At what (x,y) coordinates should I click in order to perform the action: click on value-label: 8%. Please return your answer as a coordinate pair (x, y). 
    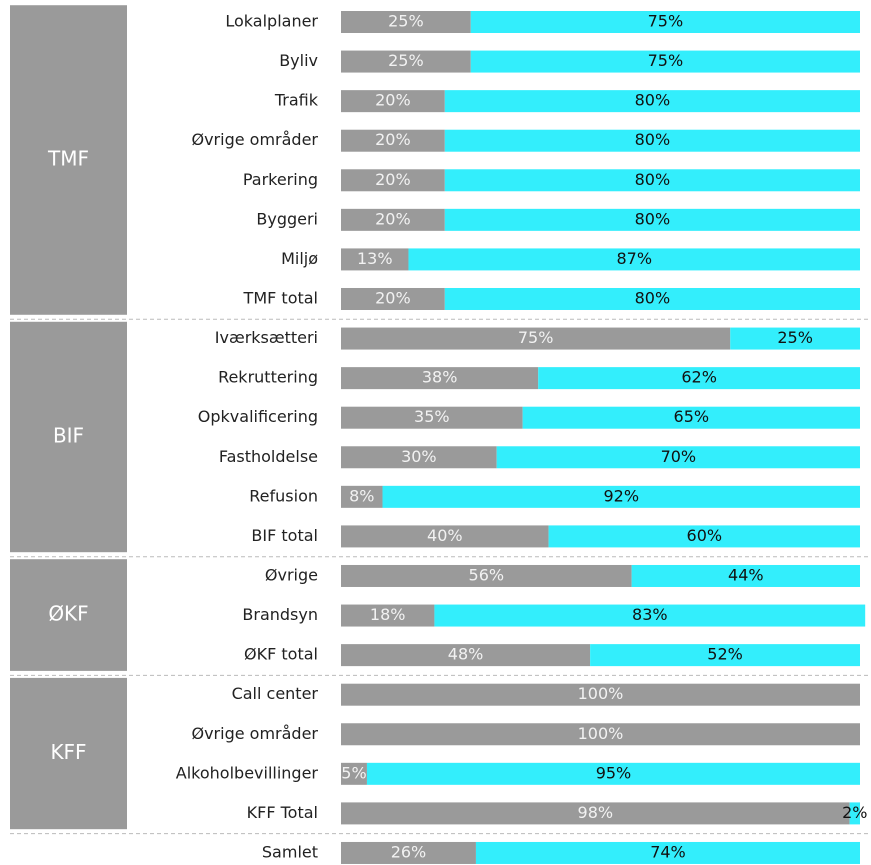
    Looking at the image, I should click on (361, 495).